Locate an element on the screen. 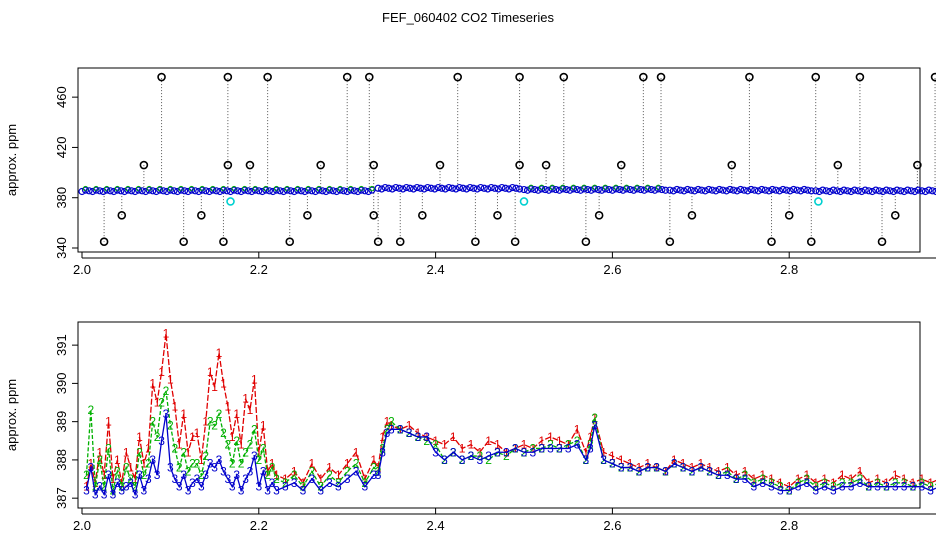  top-y-axis-label: approx. ppm is located at coordinates (11, 160).